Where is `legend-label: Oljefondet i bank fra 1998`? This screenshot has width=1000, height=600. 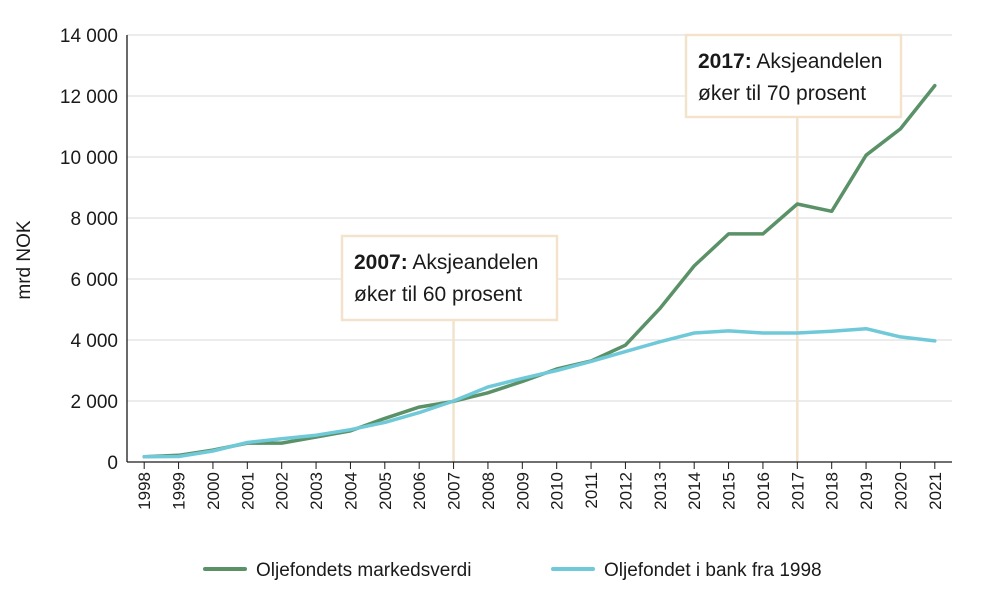
legend-label: Oljefondet i bank fra 1998 is located at coordinates (713, 570).